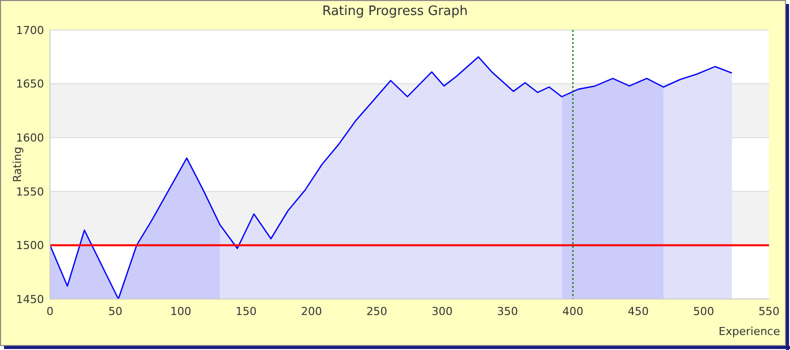  I want to click on x-tick-label: 200, so click(311, 311).